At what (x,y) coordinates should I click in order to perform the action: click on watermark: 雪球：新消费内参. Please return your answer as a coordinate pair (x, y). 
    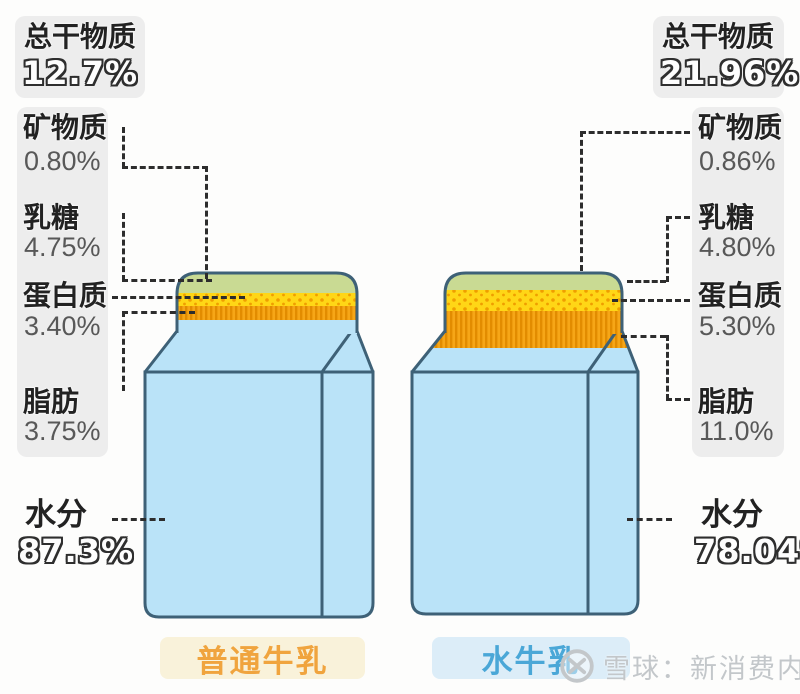
    Looking at the image, I should click on (678, 666).